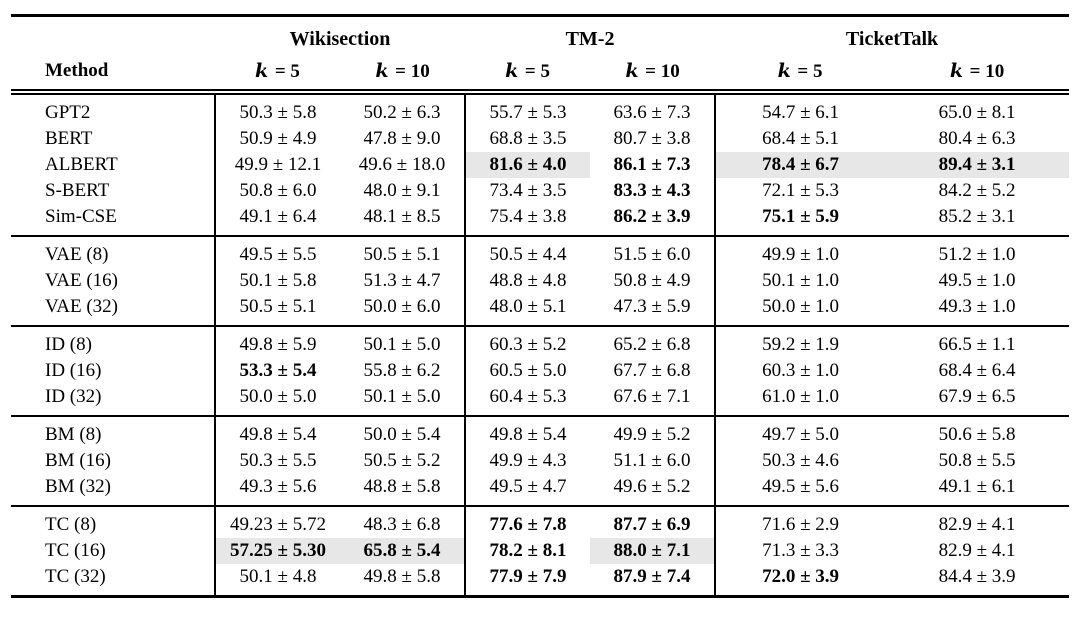 This screenshot has height=625, width=1080. Describe the element at coordinates (277, 191) in the screenshot. I see `value-cell: 50.8 ± 6.0` at that location.